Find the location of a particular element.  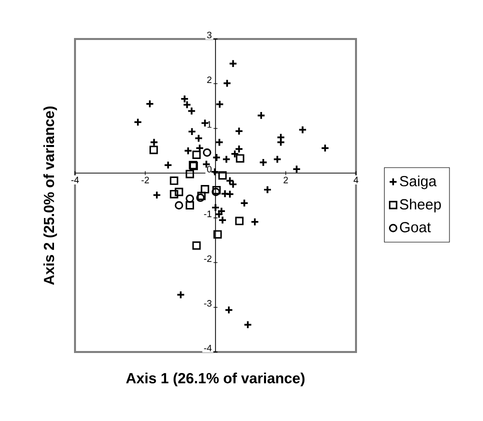

y-tick-label: 0 is located at coordinates (209, 169).